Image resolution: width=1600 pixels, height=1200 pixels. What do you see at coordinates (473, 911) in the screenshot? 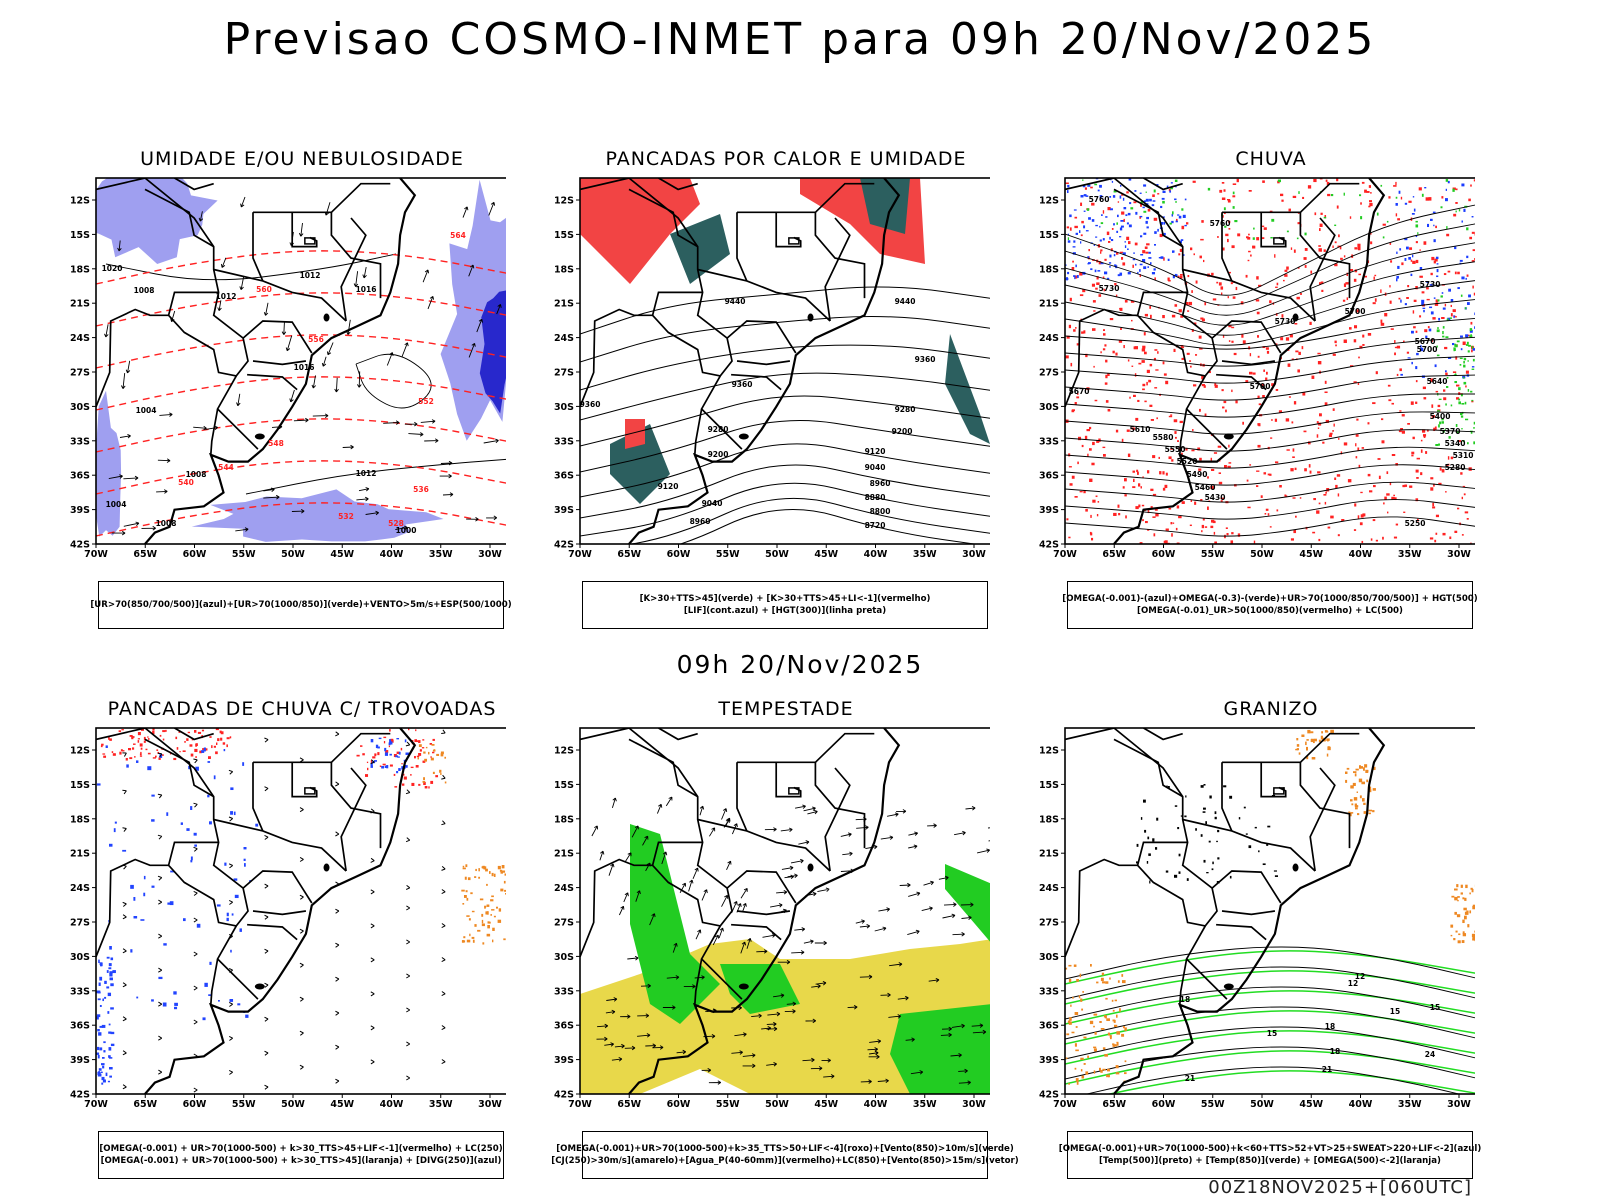
I see `instability-speckle` at bounding box center [473, 911].